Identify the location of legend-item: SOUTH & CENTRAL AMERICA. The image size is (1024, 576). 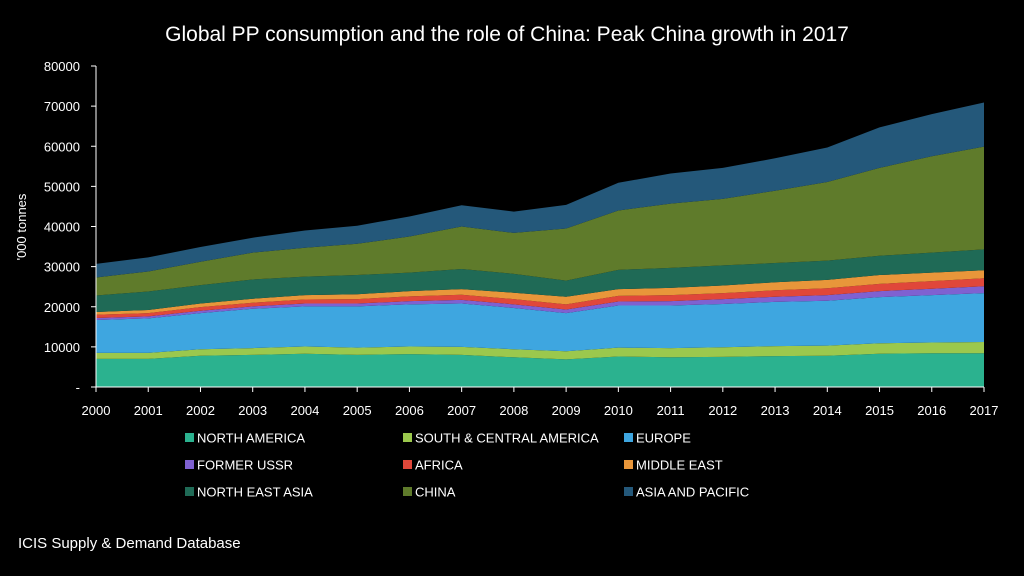
(501, 438).